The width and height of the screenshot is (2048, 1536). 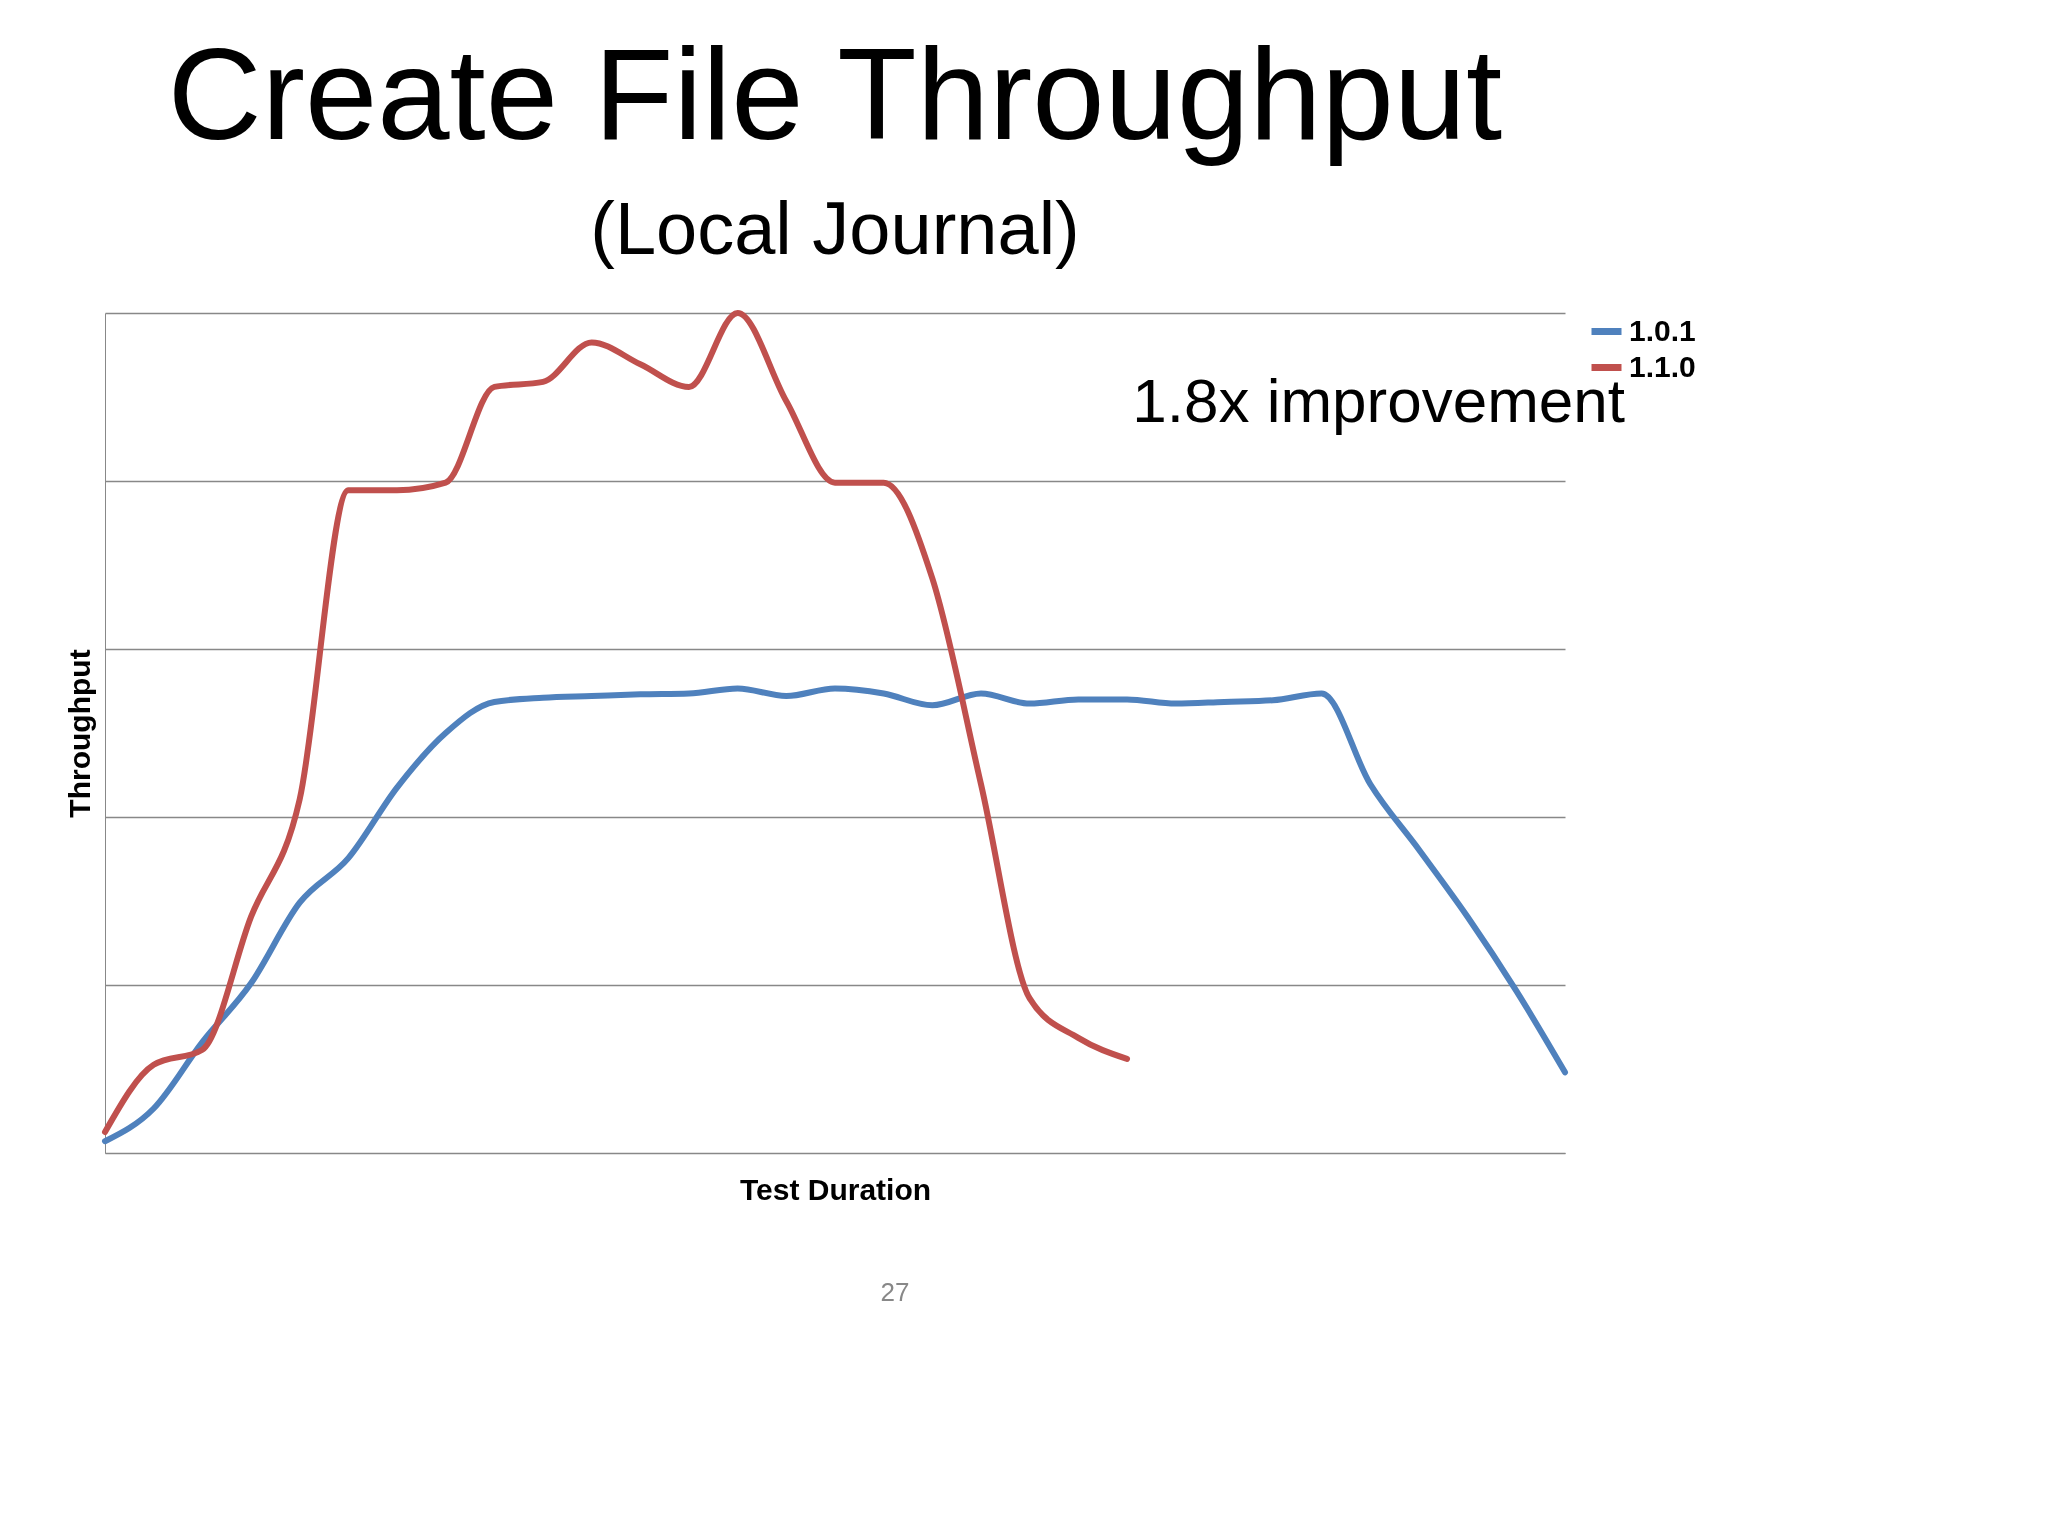 What do you see at coordinates (835, 1189) in the screenshot?
I see `x-axis-title: Test Duration` at bounding box center [835, 1189].